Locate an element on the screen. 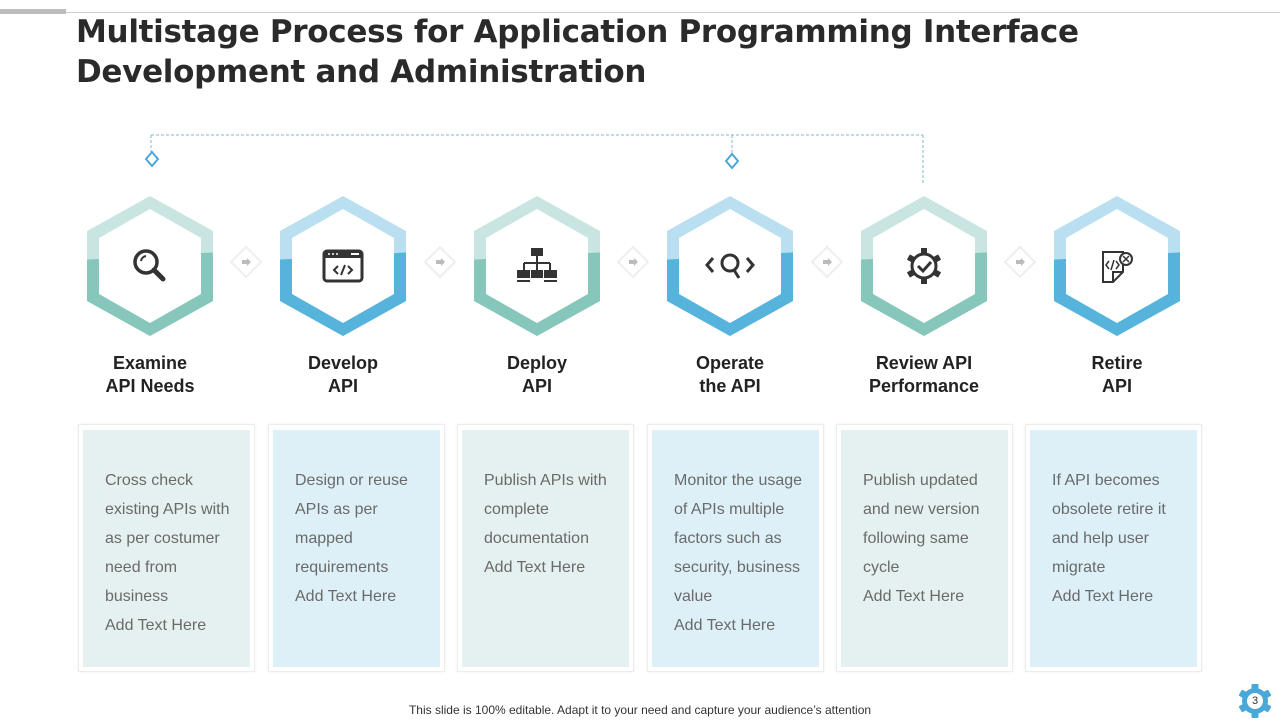  process-step: Deploy API is located at coordinates (537, 296).